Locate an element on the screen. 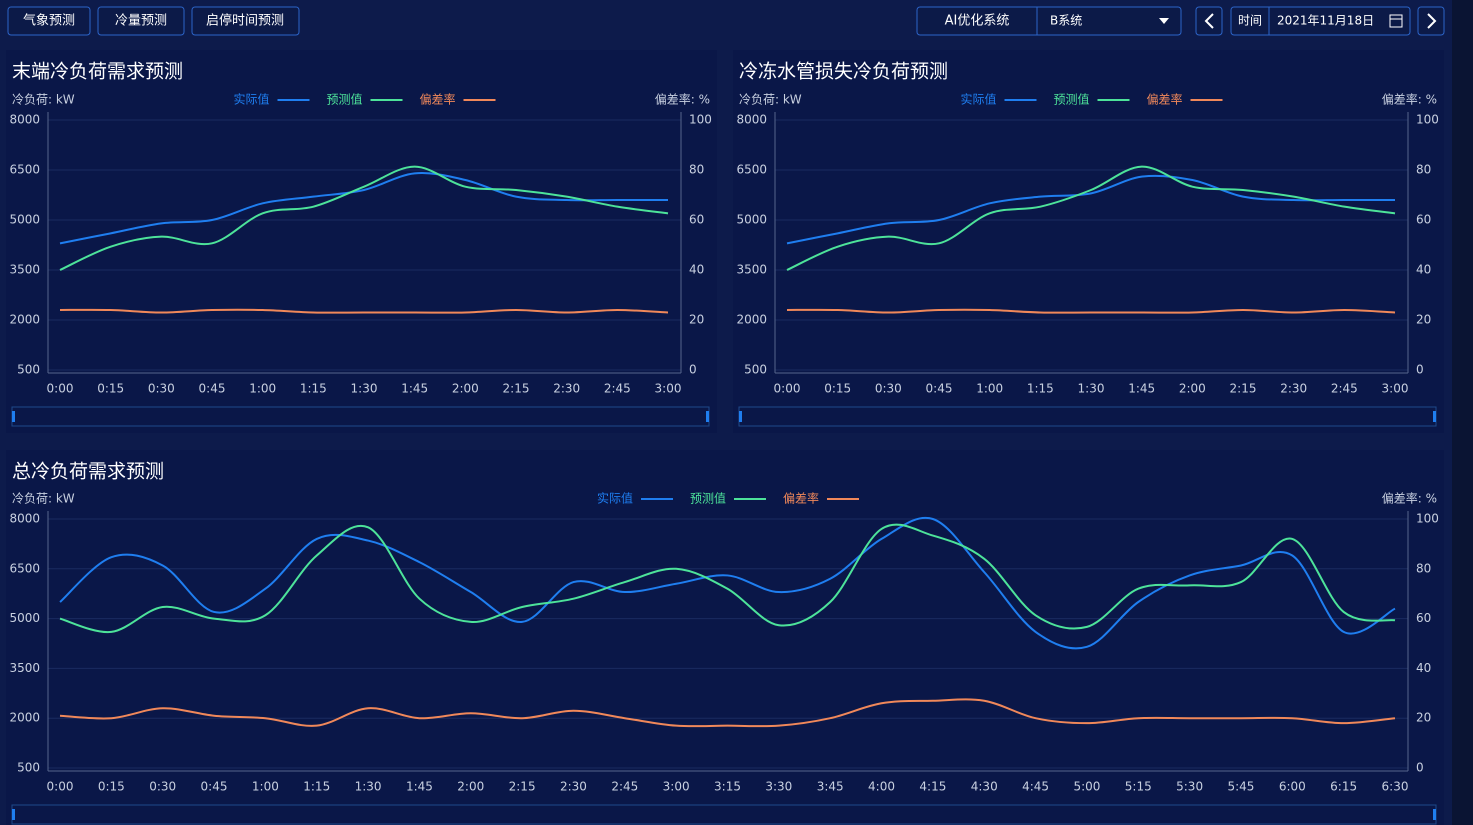 Image resolution: width=1473 pixels, height=825 pixels. date-picker: 时间 2021年11月18日 is located at coordinates (1320, 21).